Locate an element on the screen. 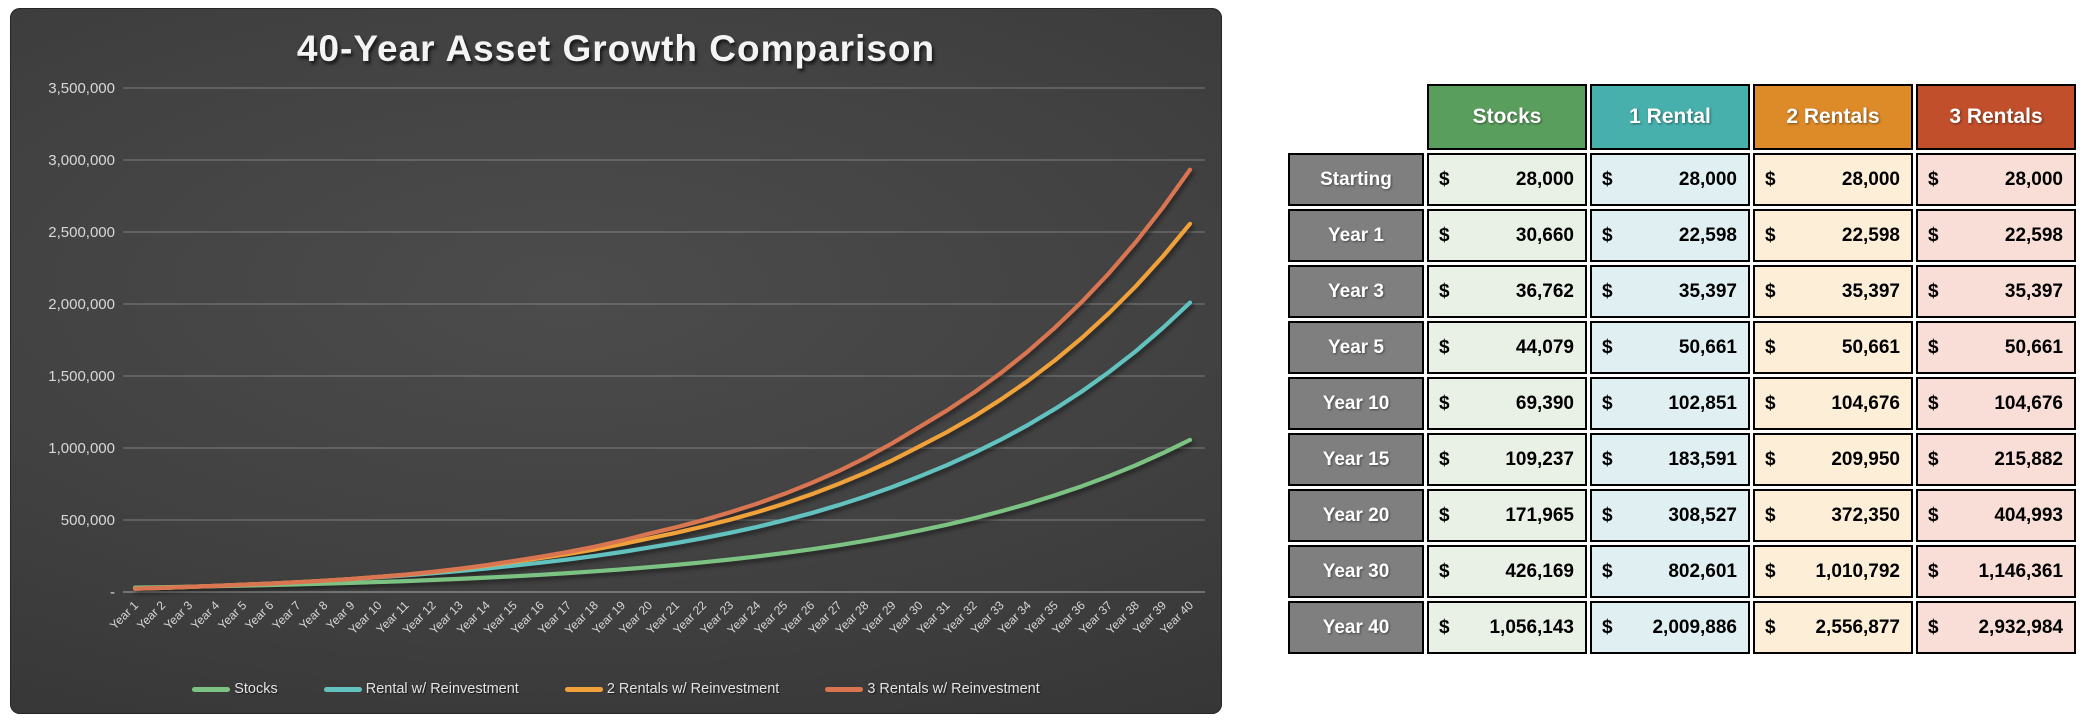 This screenshot has height=722, width=2088. table-value-cell: $404,993 is located at coordinates (1996, 515).